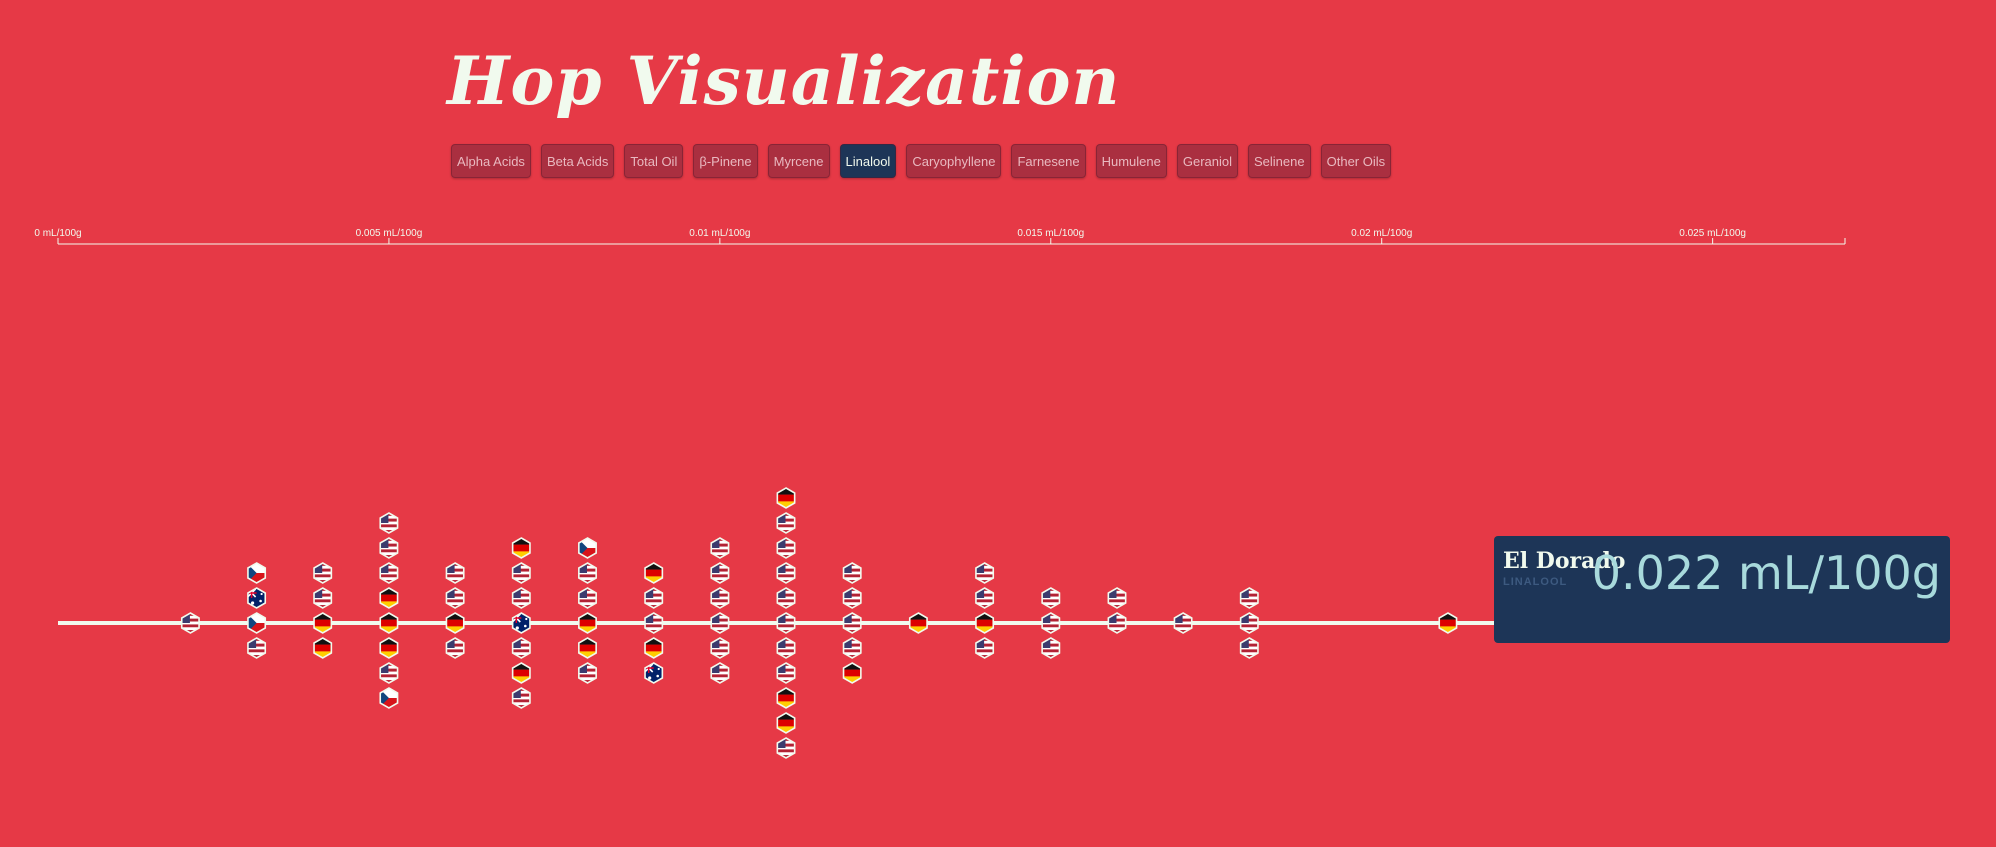 The image size is (1996, 847). What do you see at coordinates (954, 161) in the screenshot?
I see `tab-caryophyllene: Caryophyllene` at bounding box center [954, 161].